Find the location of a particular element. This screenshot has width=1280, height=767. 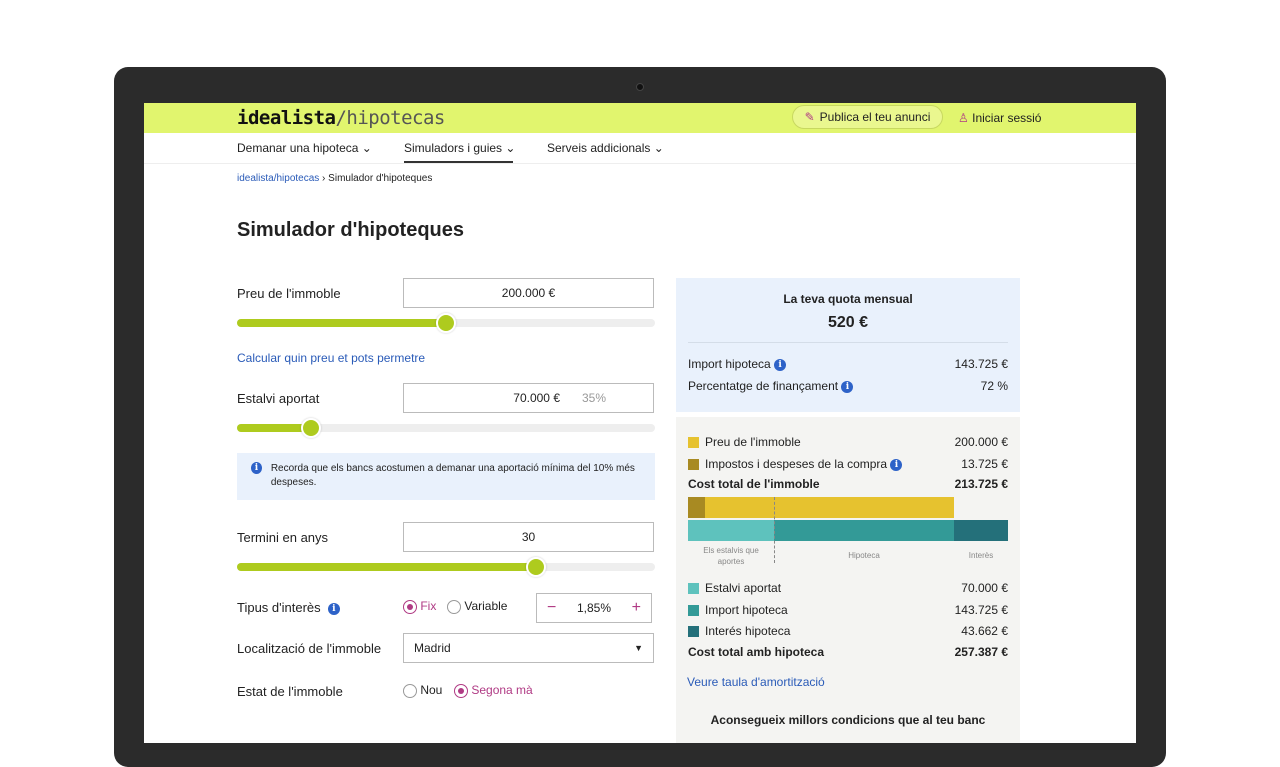

savings-row-label: Estalvi aportat is located at coordinates (743, 588).